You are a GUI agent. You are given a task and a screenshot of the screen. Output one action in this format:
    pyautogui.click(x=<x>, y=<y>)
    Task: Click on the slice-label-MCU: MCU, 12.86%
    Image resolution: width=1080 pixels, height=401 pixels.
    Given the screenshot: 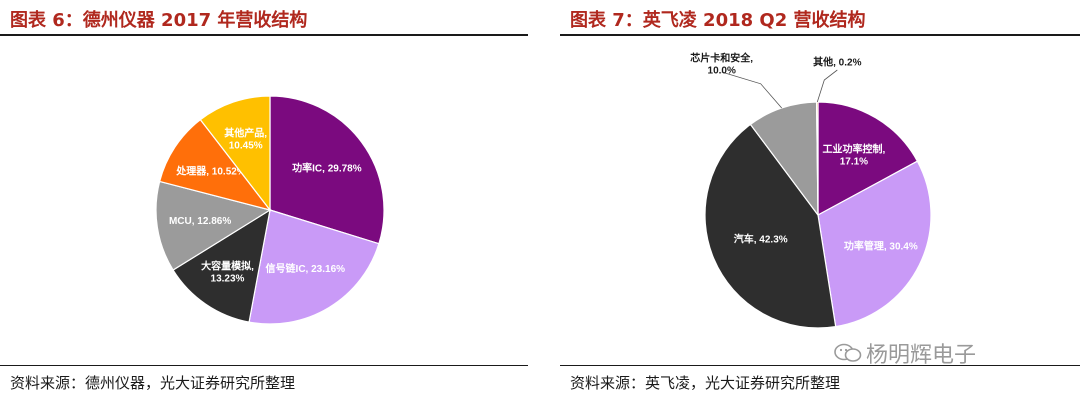 What is the action you would take?
    pyautogui.click(x=200, y=221)
    